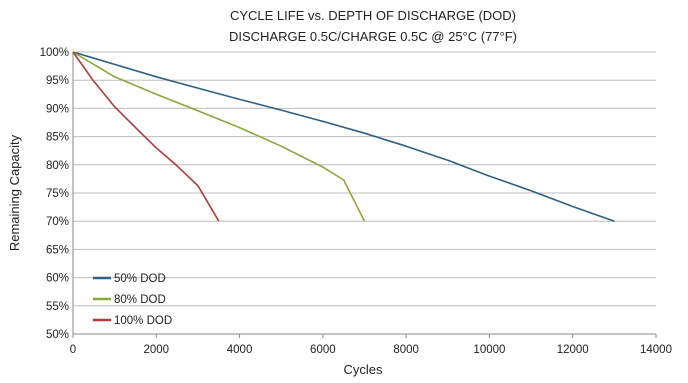 The height and width of the screenshot is (383, 688). Describe the element at coordinates (57, 279) in the screenshot. I see `y-tick-label: 60%` at that location.